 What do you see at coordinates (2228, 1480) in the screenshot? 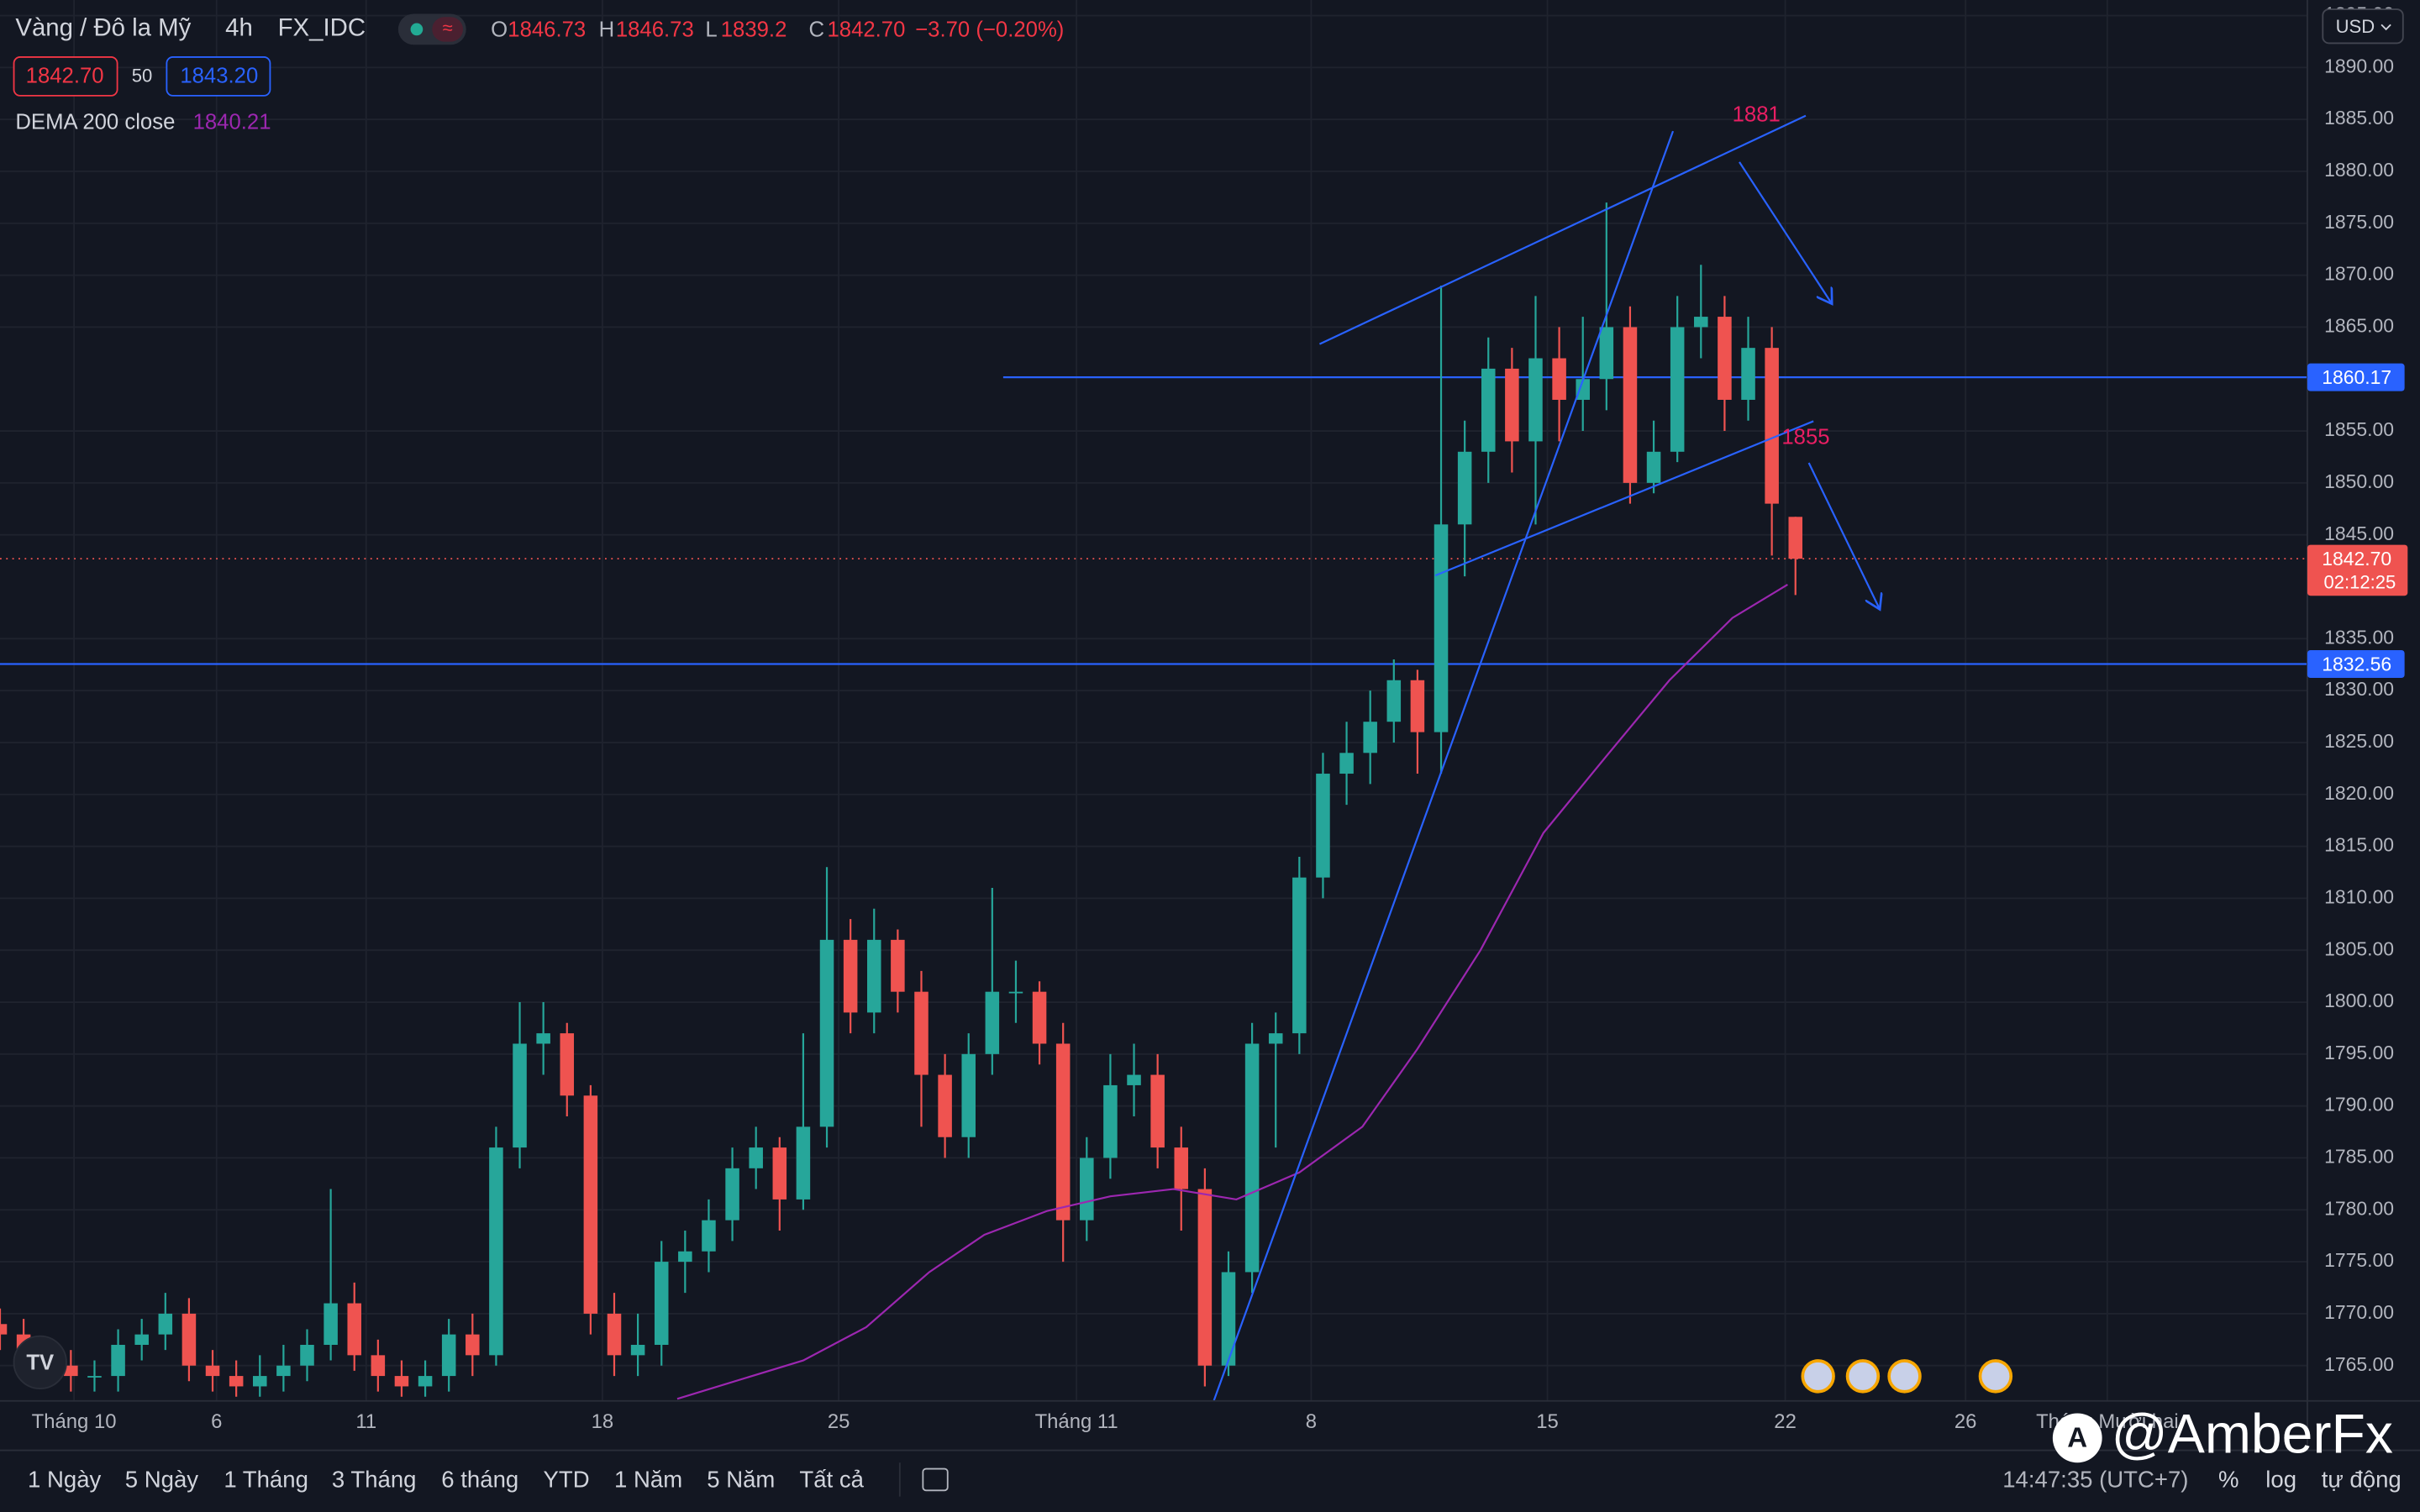
I see `percent-toggle: %` at bounding box center [2228, 1480].